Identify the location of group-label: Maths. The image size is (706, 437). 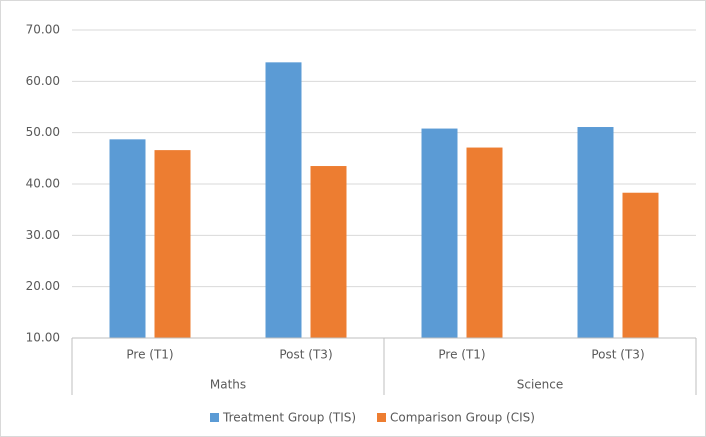
(228, 385).